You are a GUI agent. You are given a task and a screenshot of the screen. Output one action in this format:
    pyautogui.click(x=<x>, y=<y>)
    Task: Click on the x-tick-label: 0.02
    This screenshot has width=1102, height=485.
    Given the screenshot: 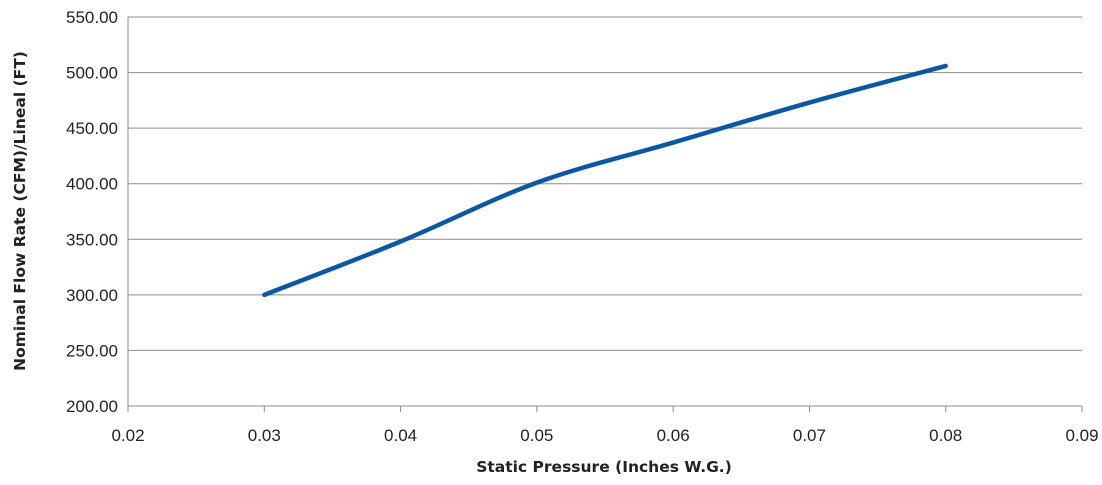 What is the action you would take?
    pyautogui.click(x=127, y=435)
    